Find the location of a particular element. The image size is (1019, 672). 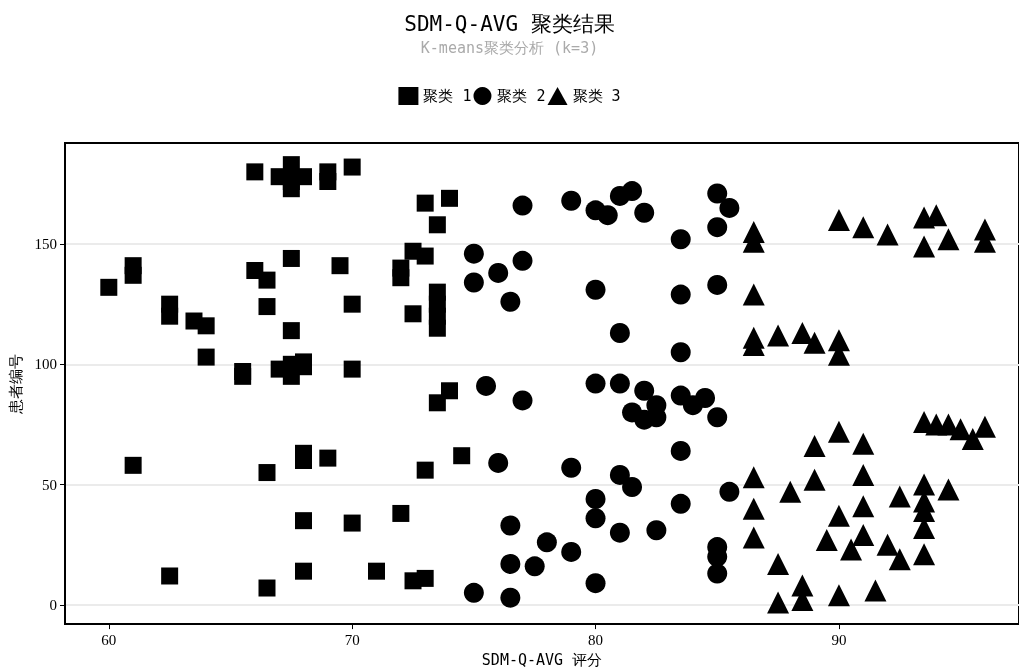

x-tick-label: 70 is located at coordinates (352, 639).